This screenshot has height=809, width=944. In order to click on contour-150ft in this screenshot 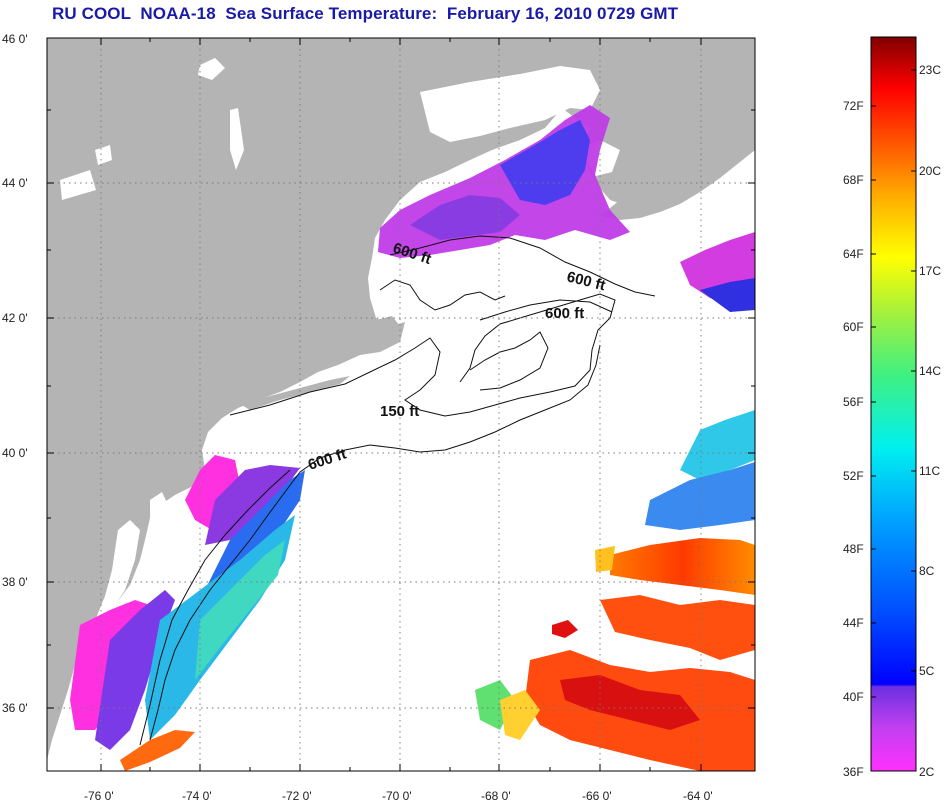, I will do `click(422, 355)`.